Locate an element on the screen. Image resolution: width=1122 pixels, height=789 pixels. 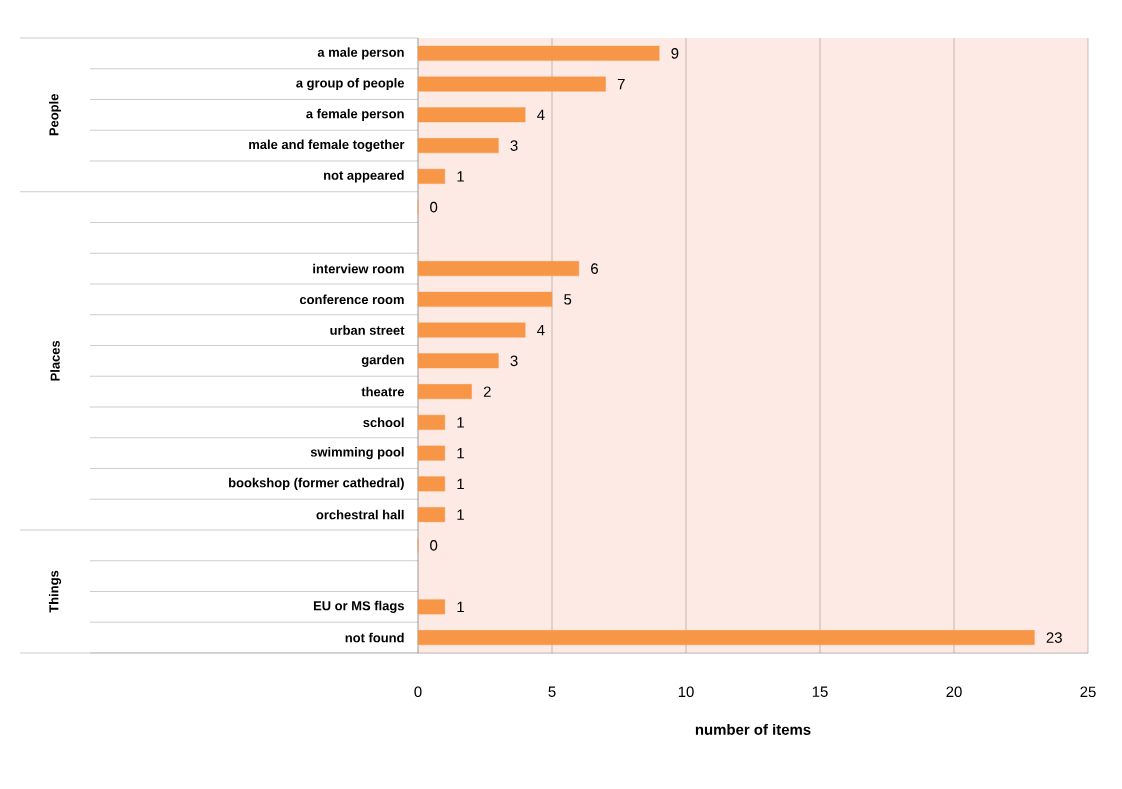
y-tick-label: a group of people is located at coordinates (350, 84).